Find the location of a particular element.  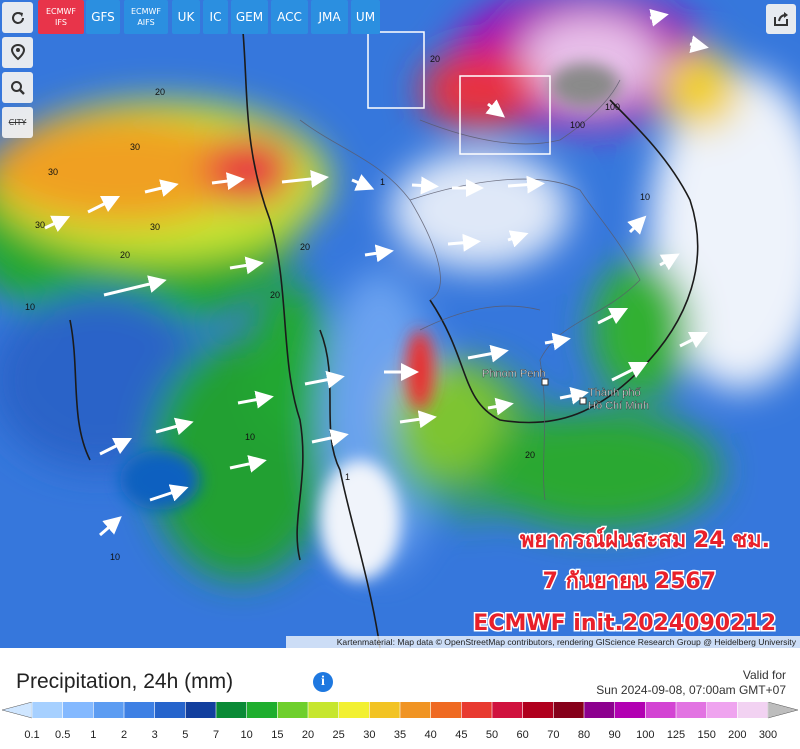

scale-label: 50 is located at coordinates (492, 735).